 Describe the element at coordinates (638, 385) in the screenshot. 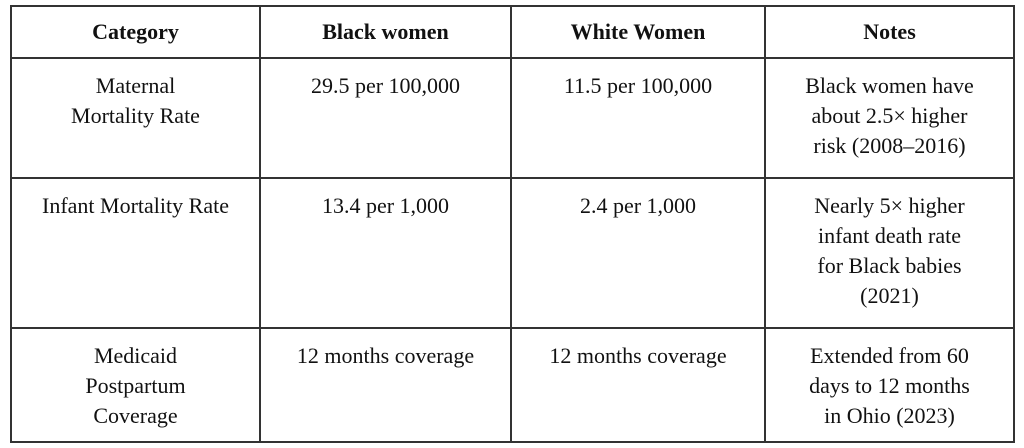

I see `cell-white-women: 12 months coverage` at that location.